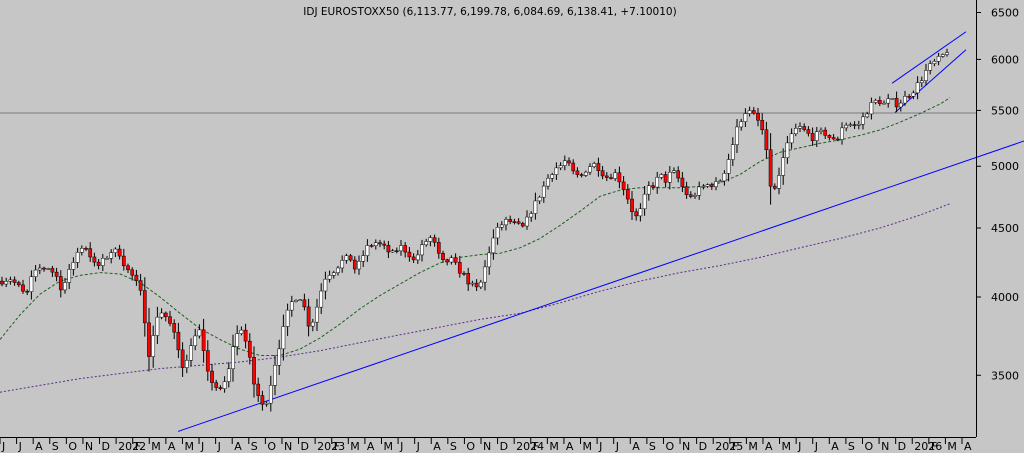 Image resolution: width=1024 pixels, height=453 pixels. What do you see at coordinates (928, 446) in the screenshot?
I see `x-tick-label: 2026` at bounding box center [928, 446].